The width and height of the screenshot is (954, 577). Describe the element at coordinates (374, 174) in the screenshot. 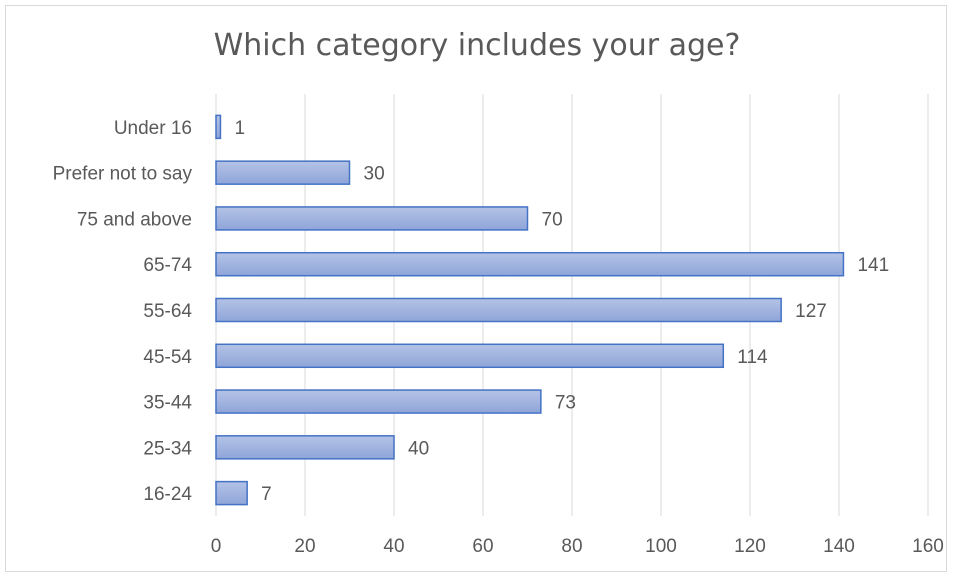

I see `data-label: 30` at that location.